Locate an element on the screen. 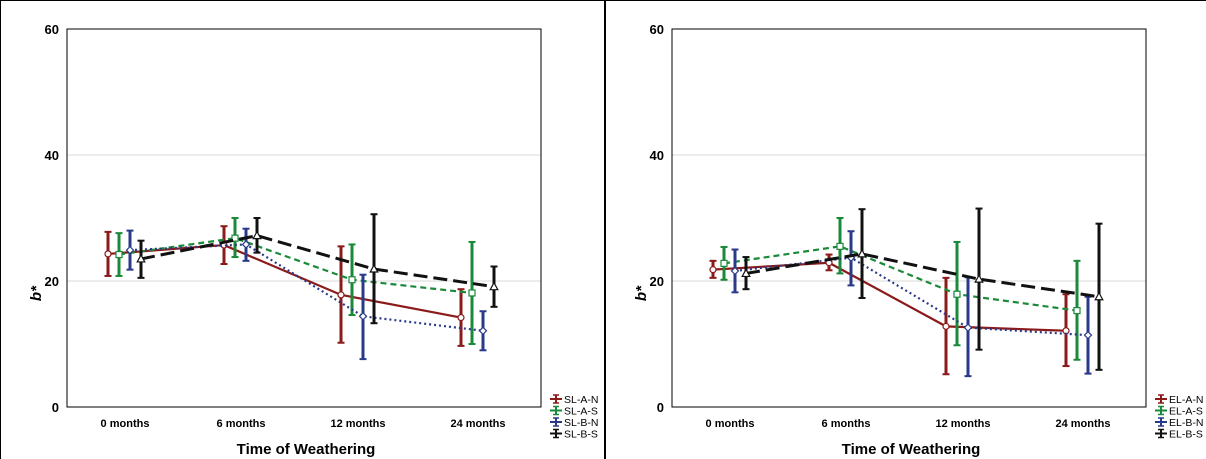 The height and width of the screenshot is (459, 1206). legend-label: SL-B-S is located at coordinates (581, 435).